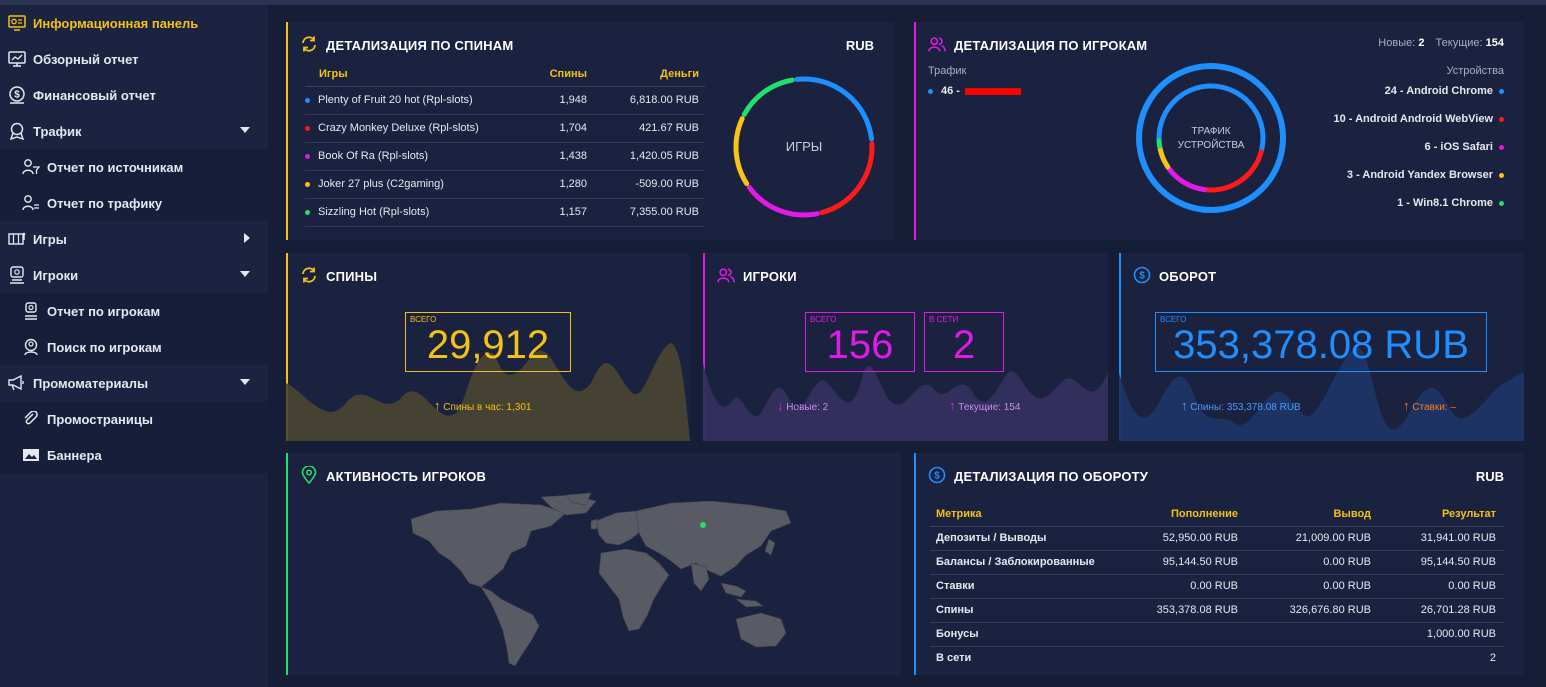 The height and width of the screenshot is (687, 1546). What do you see at coordinates (134, 347) in the screenshot?
I see `sidebar-item-players-search: Поиск по игрокам` at bounding box center [134, 347].